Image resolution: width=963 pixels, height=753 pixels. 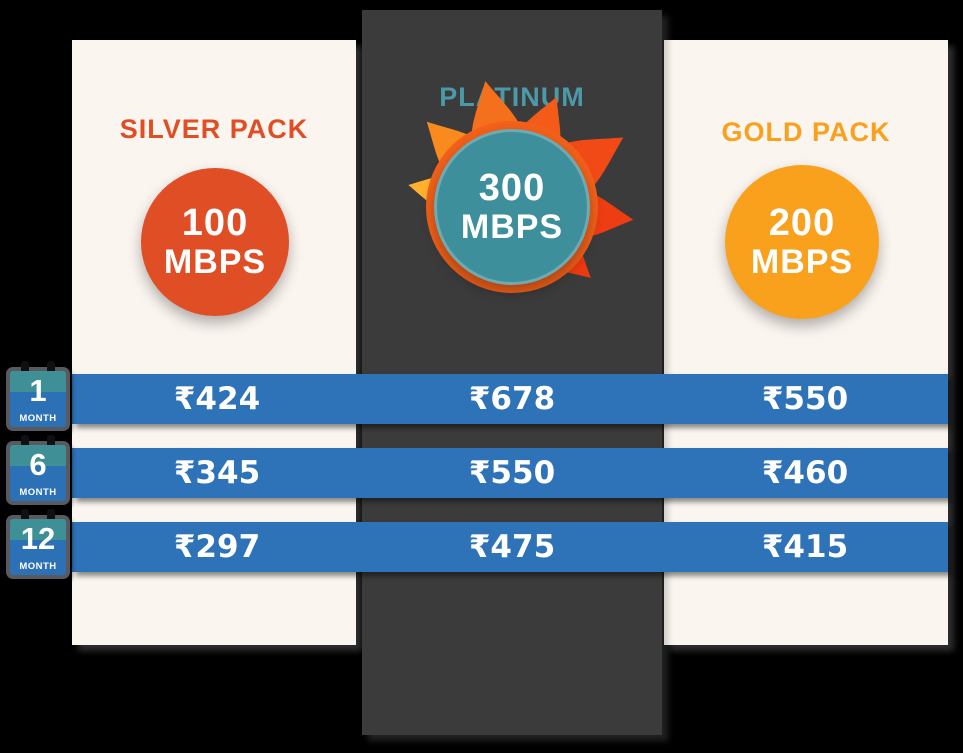 I want to click on price-row-6-month: ₹345 ₹550 ₹460, so click(x=510, y=473).